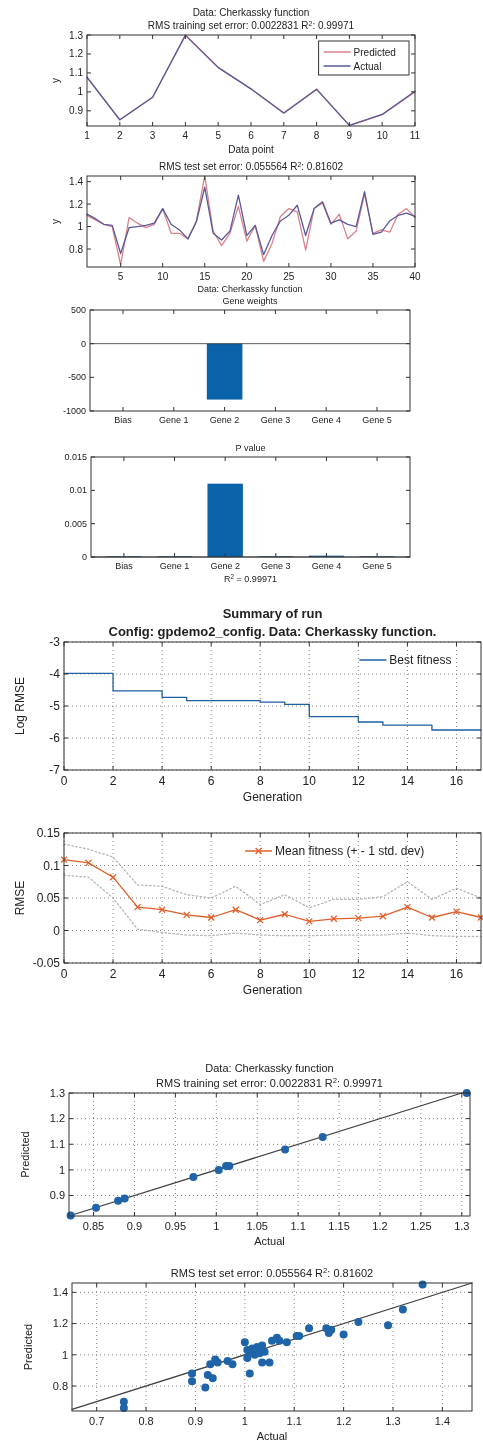 This screenshot has width=483, height=1447. Describe the element at coordinates (250, 578) in the screenshot. I see `x-axis-title: R$^{2}$ = 0.99971` at that location.